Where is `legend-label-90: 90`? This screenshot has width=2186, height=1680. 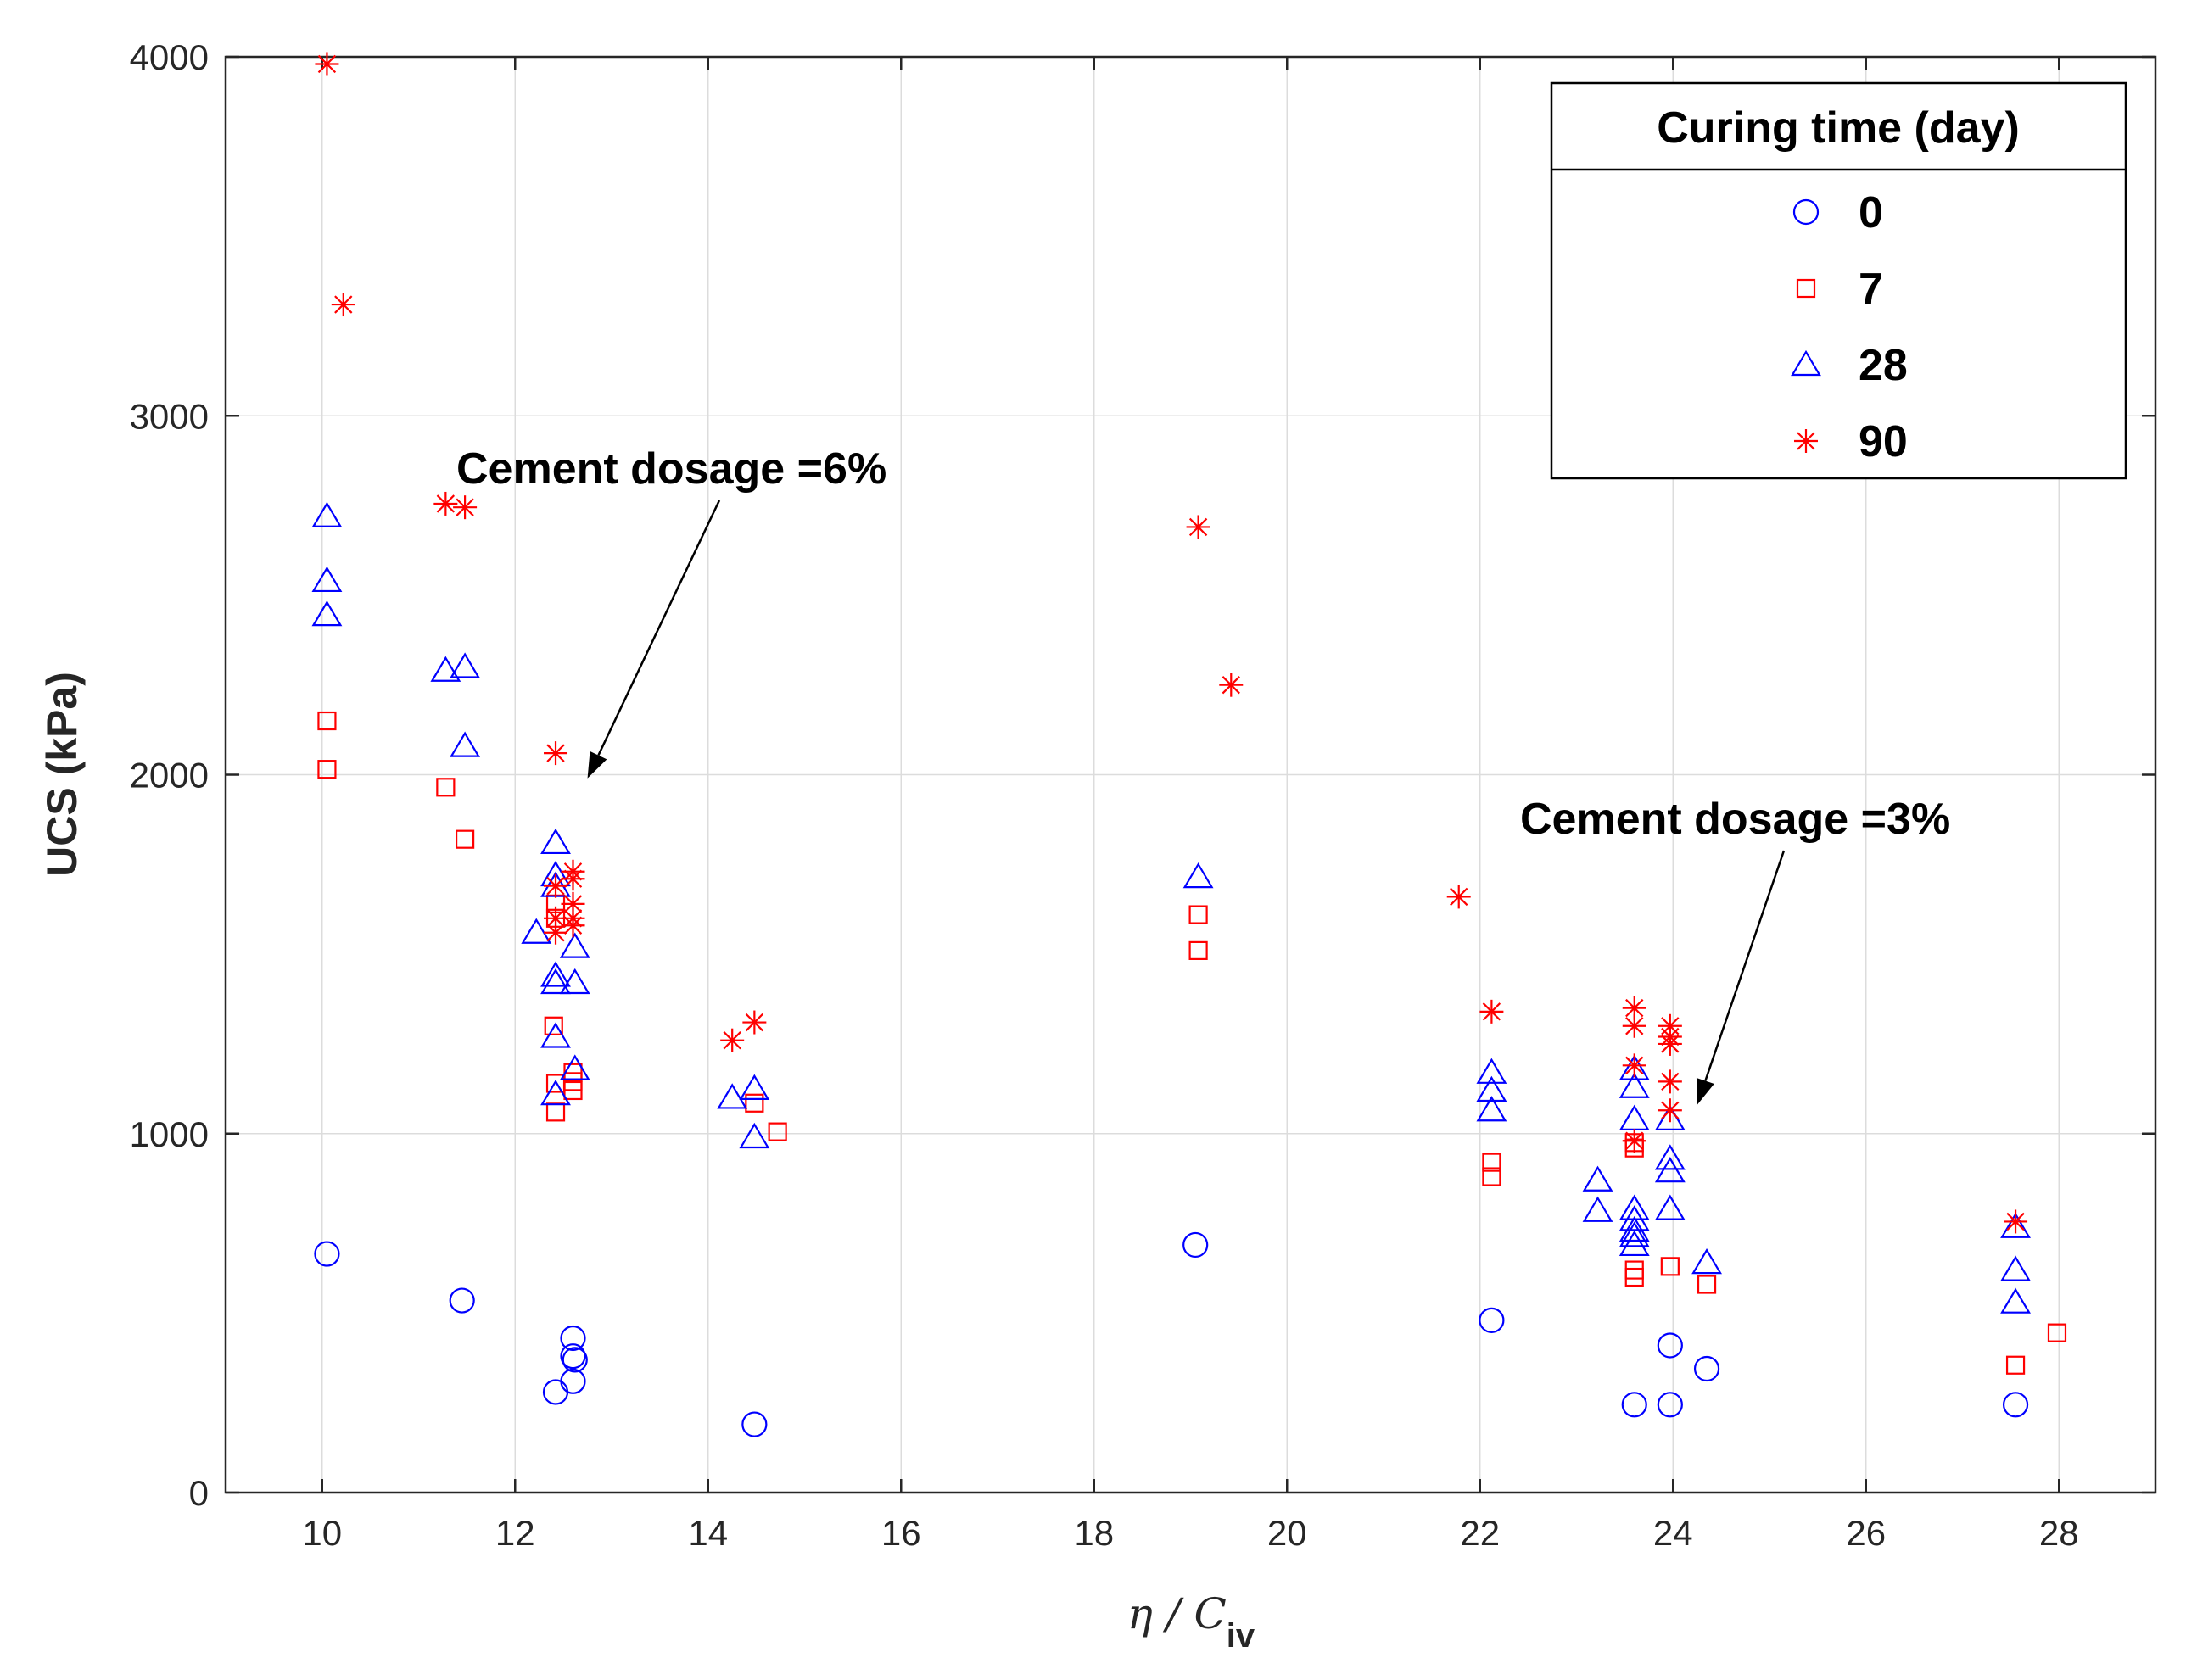
legend-label-90: 90 is located at coordinates (1883, 441).